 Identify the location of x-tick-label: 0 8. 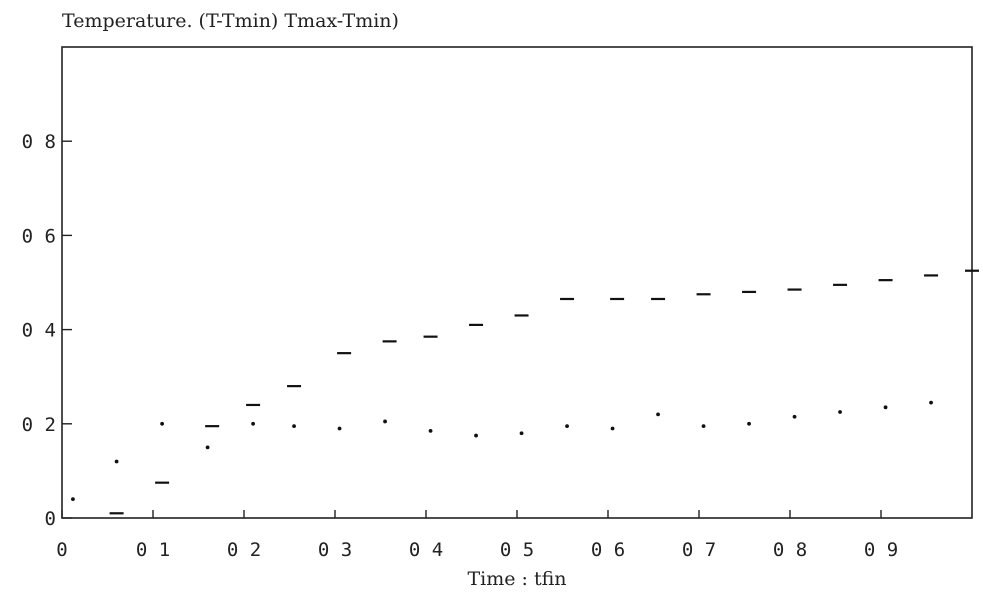
(790, 550).